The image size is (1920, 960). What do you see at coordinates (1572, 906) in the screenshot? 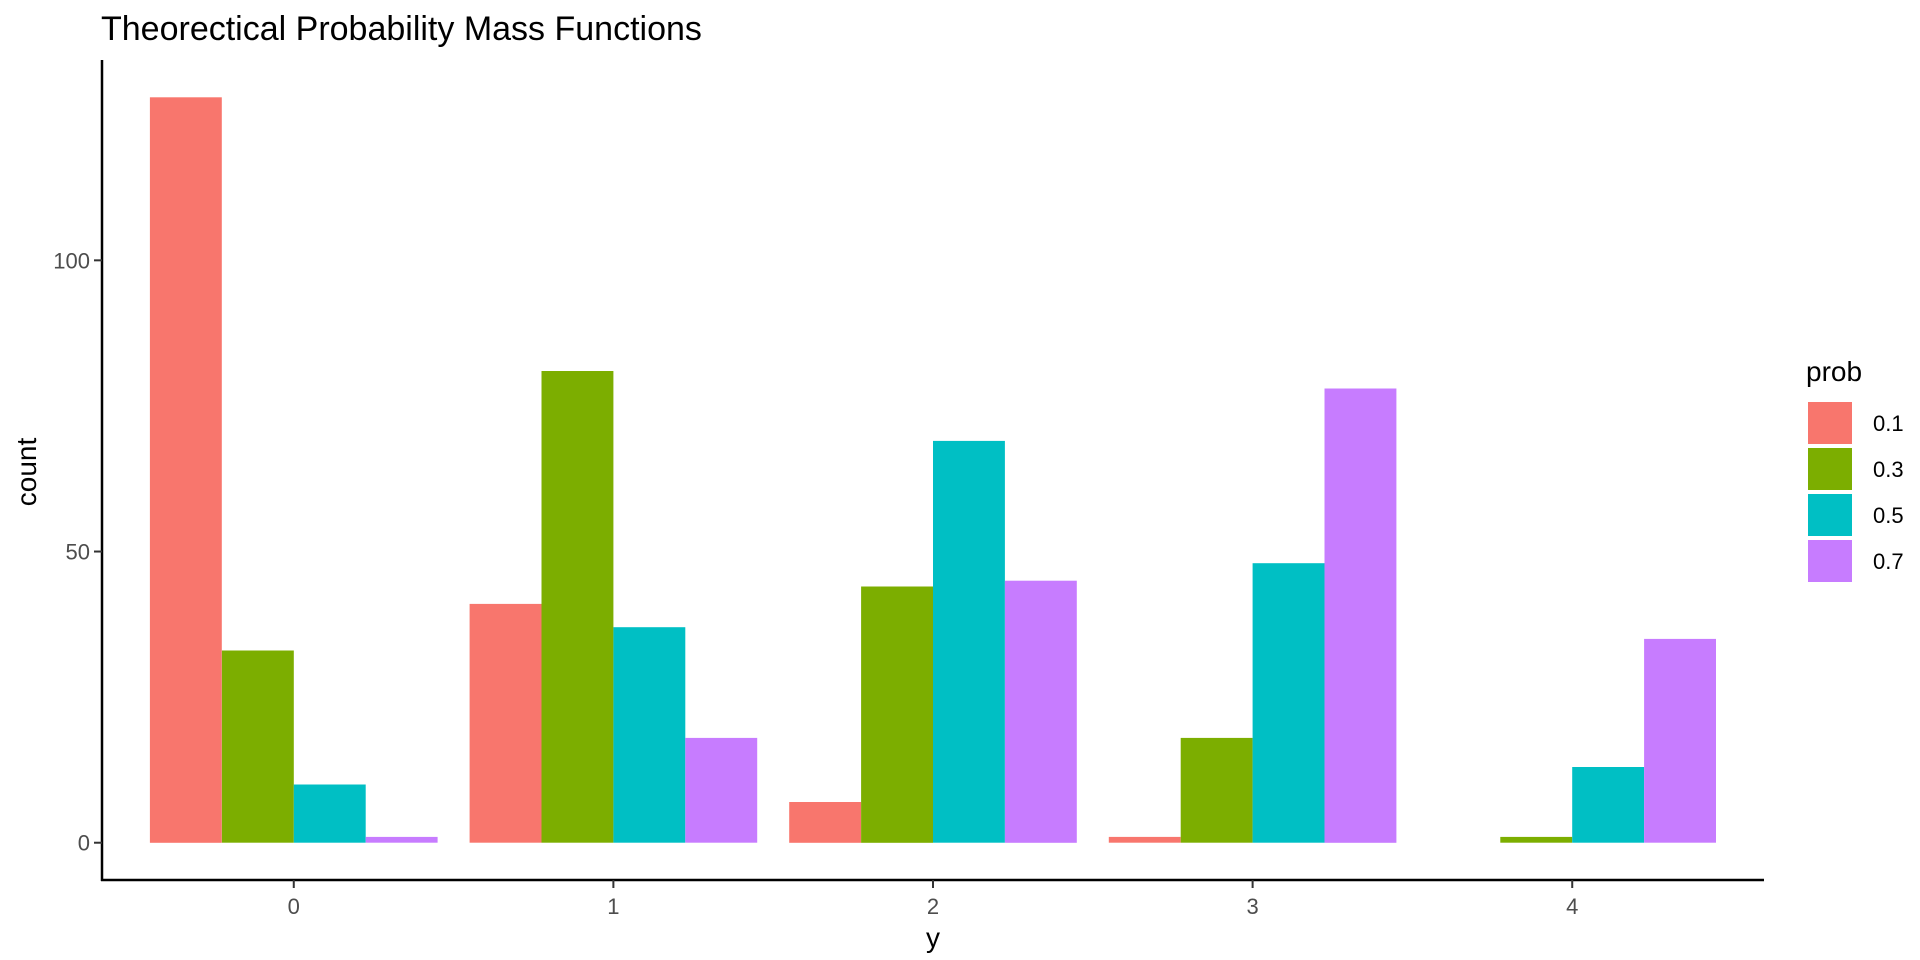
I see `x-tick-label: 4` at bounding box center [1572, 906].